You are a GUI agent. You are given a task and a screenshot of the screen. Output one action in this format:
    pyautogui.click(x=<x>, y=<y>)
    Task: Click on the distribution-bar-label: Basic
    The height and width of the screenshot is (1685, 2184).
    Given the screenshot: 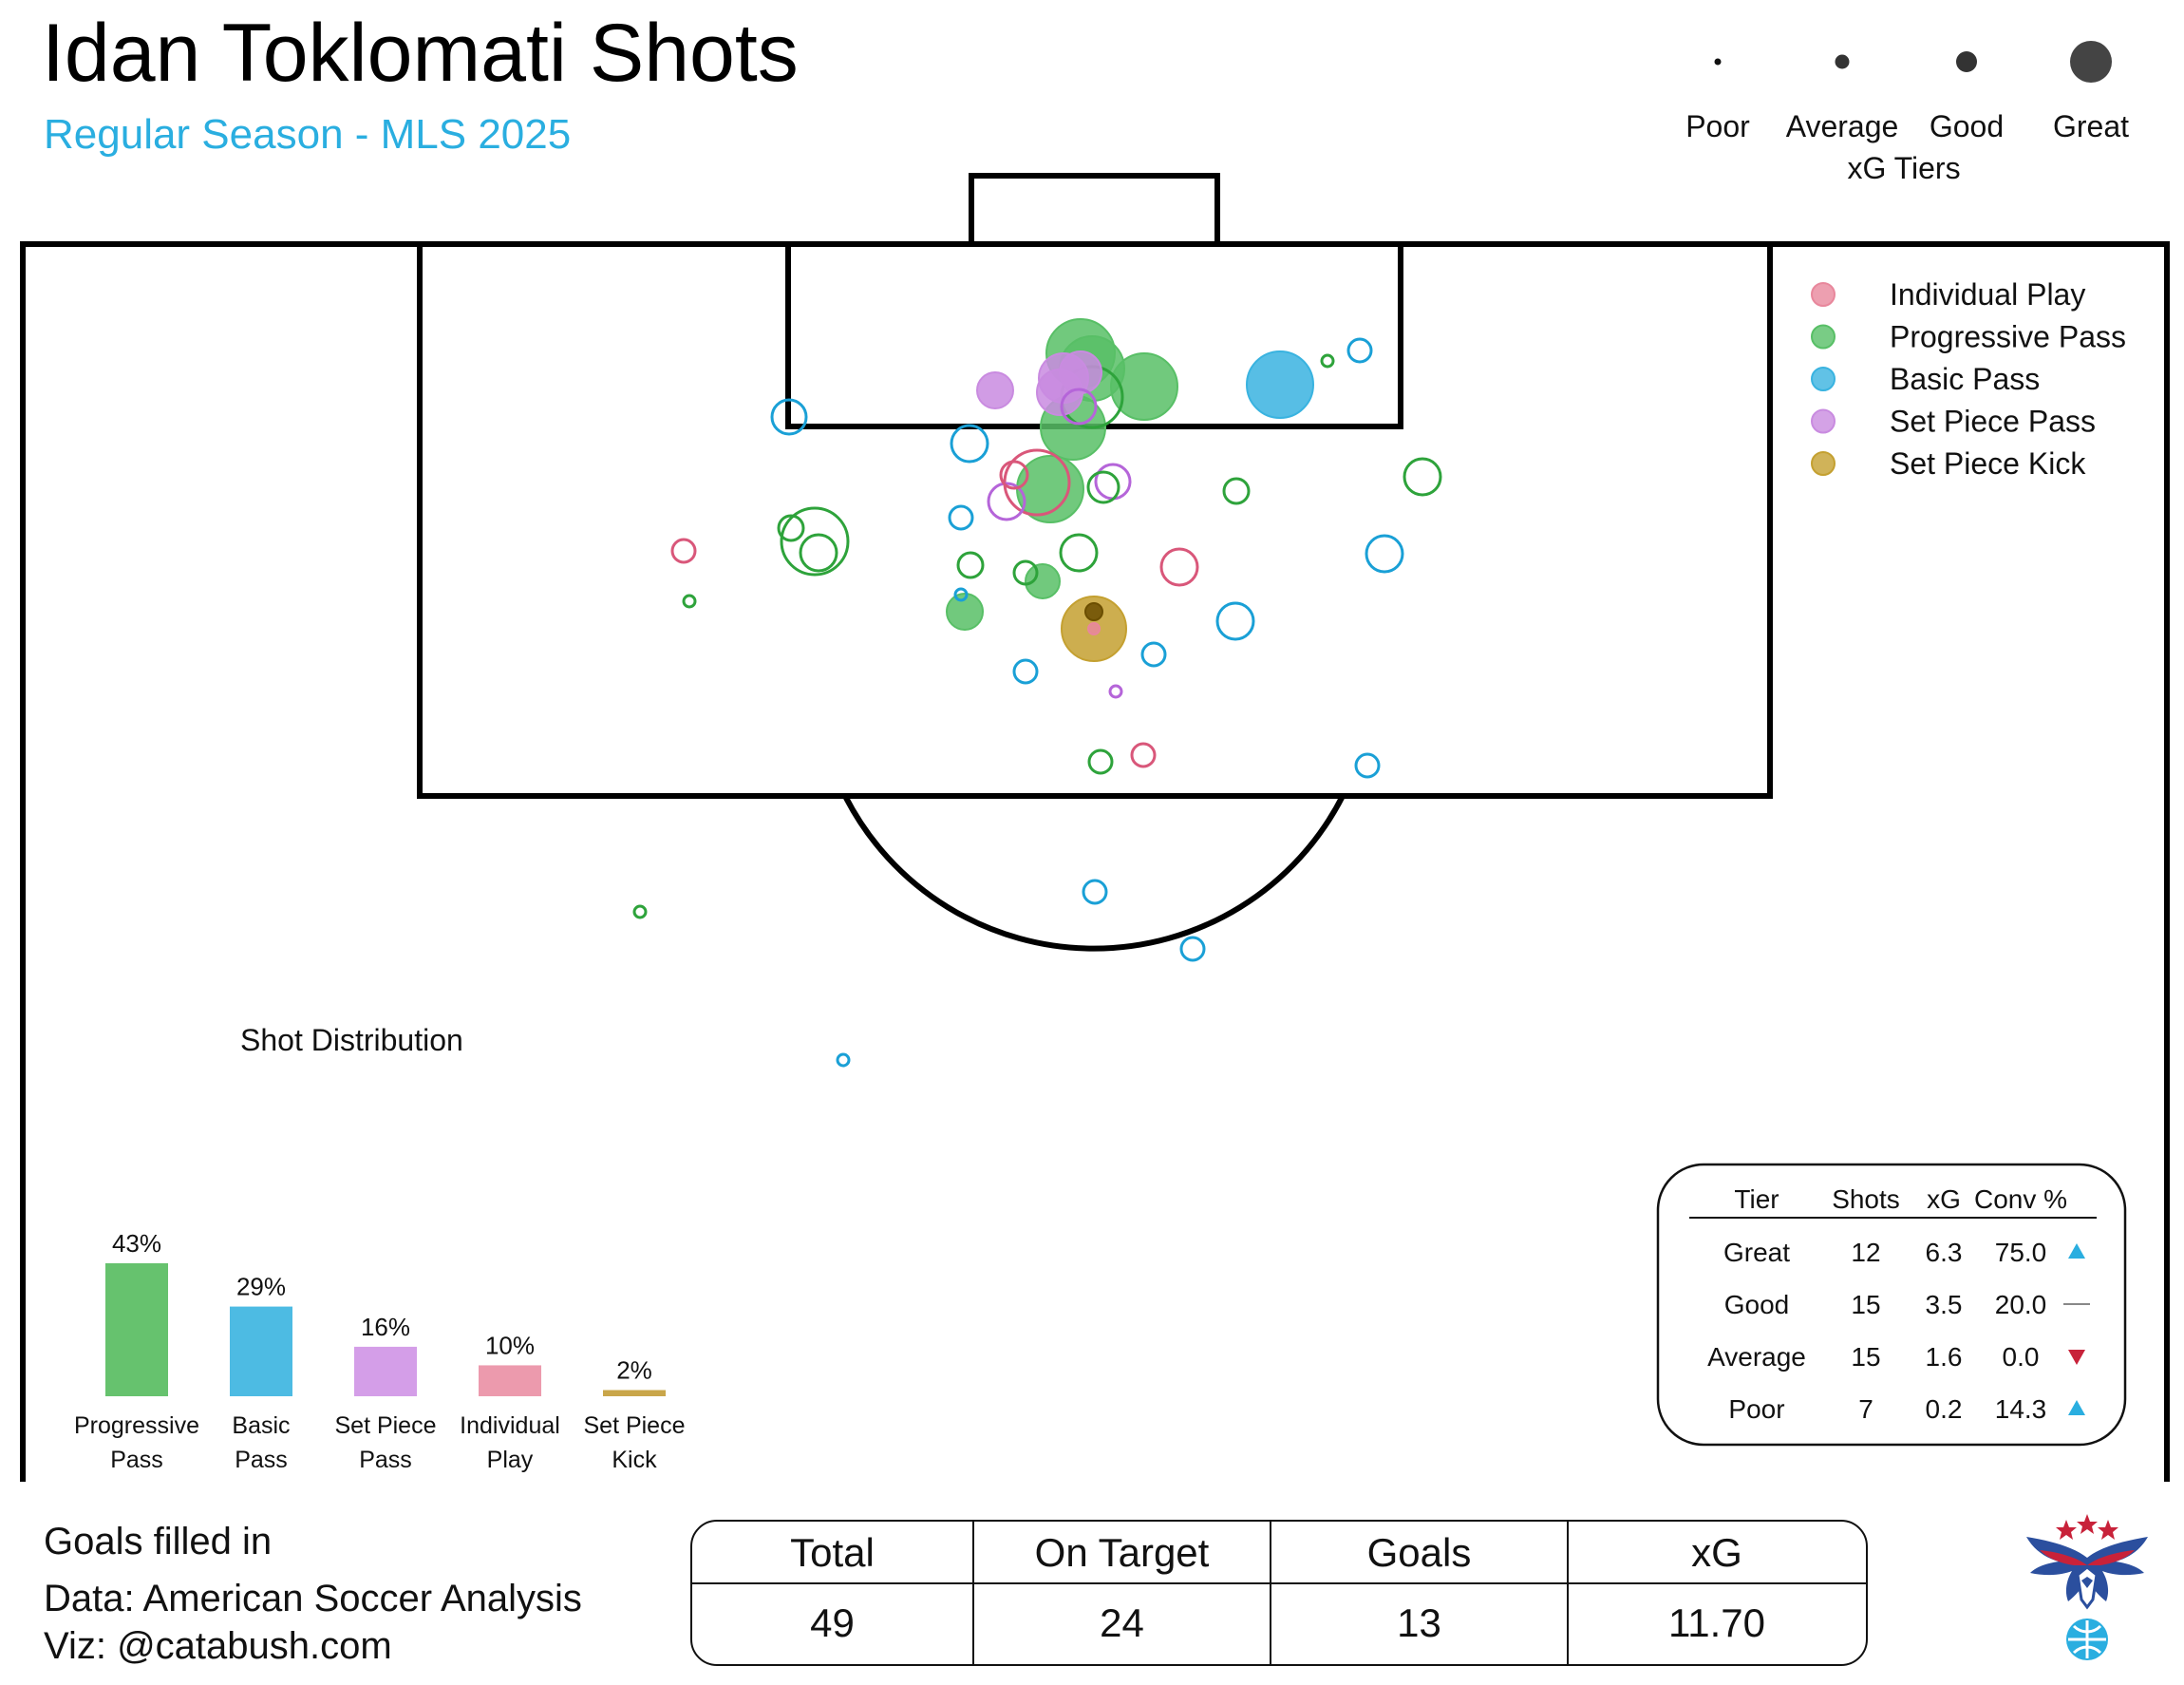 What is the action you would take?
    pyautogui.click(x=261, y=1426)
    